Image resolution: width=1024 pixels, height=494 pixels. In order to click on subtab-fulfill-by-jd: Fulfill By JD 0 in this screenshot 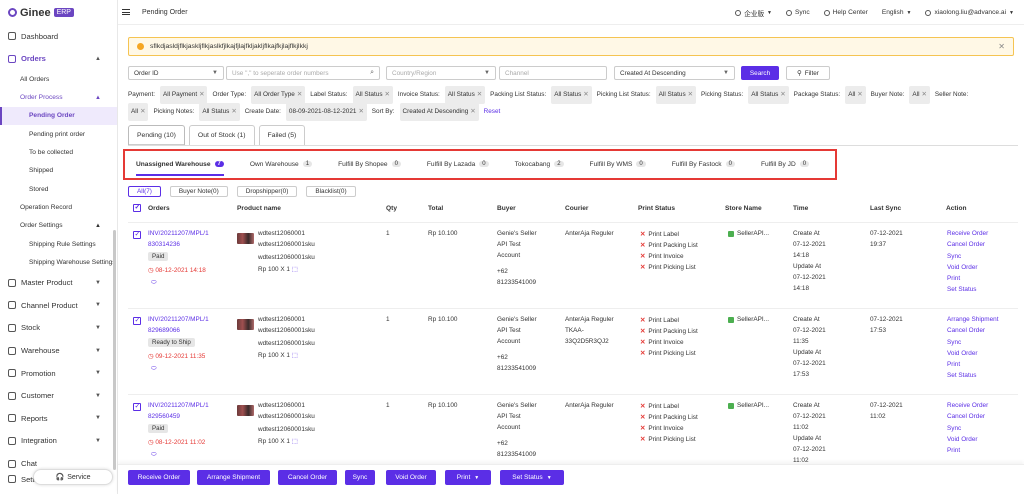, I will do `click(785, 164)`.